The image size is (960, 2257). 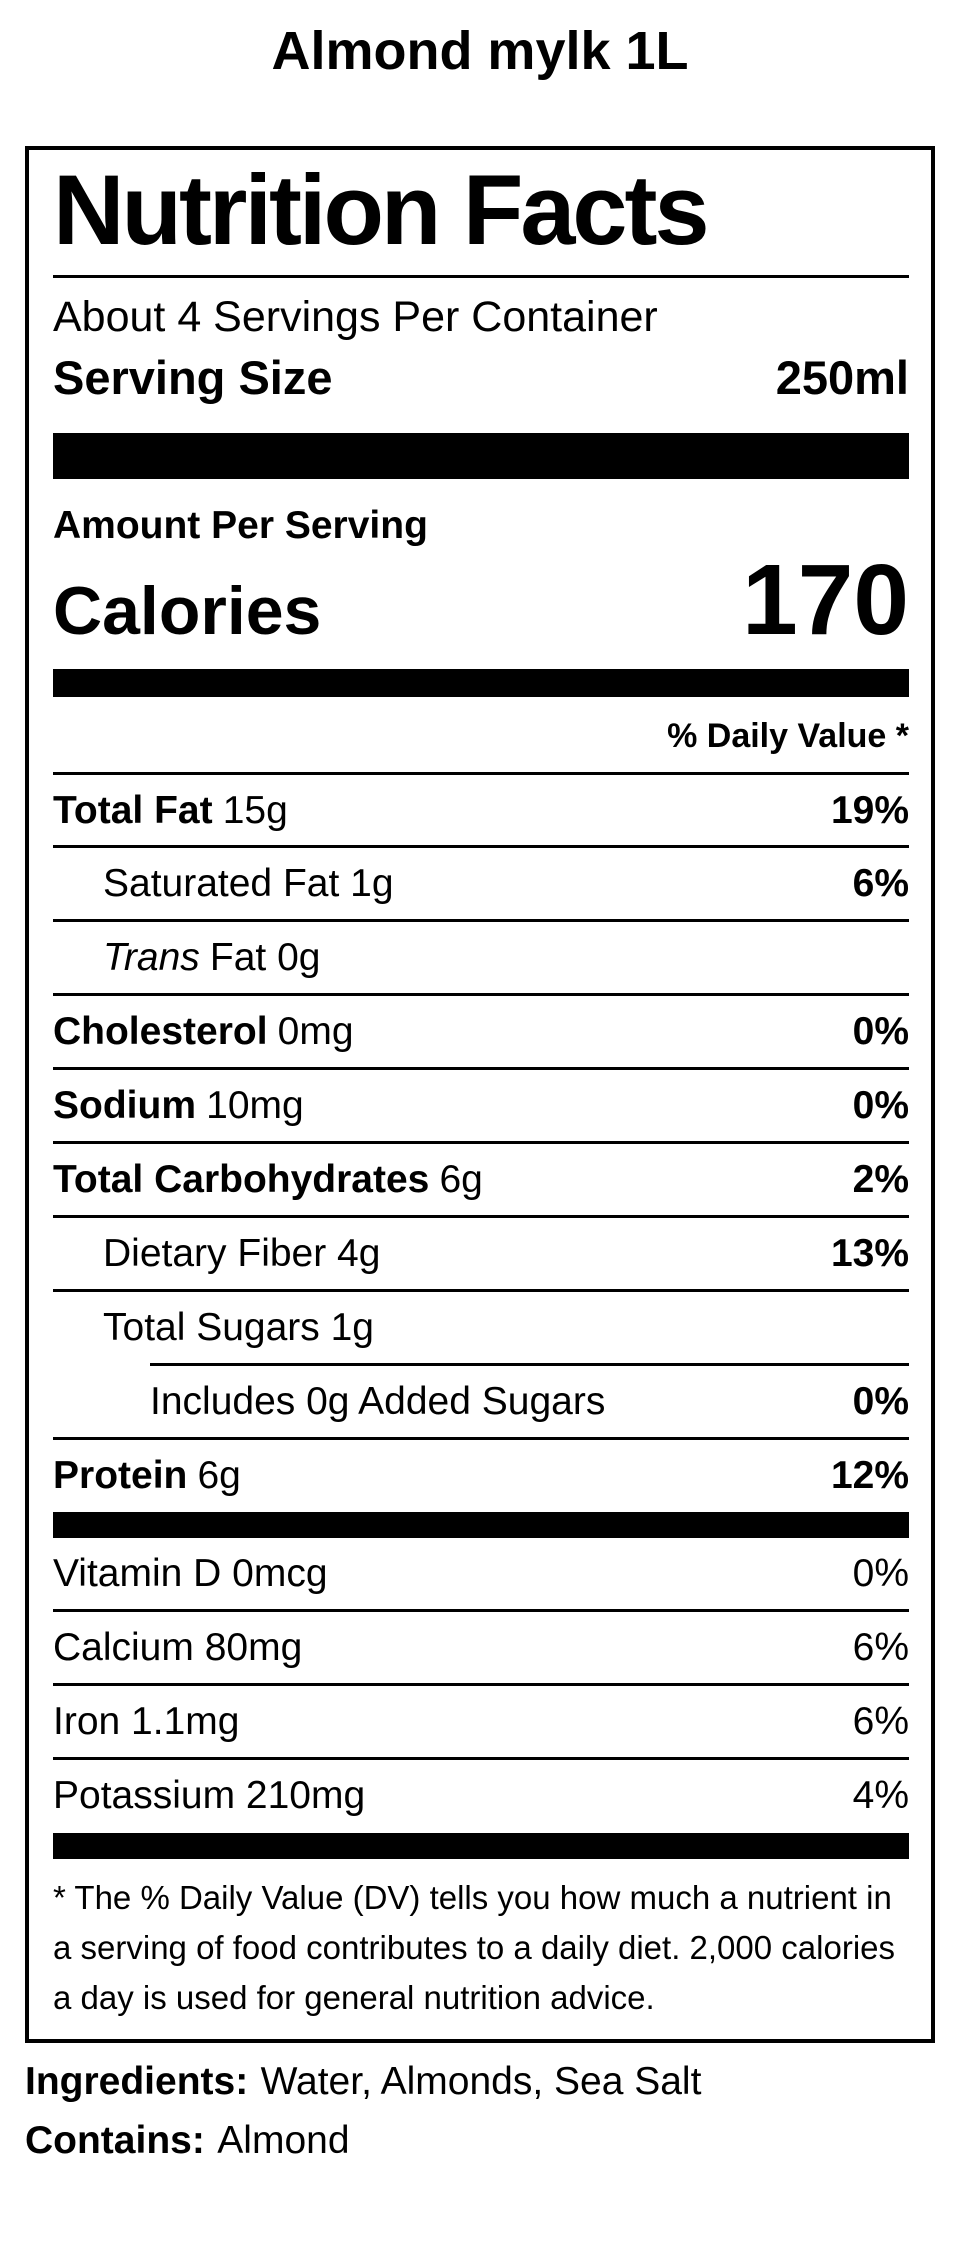 I want to click on nutrient-amount: 15g, so click(x=255, y=810).